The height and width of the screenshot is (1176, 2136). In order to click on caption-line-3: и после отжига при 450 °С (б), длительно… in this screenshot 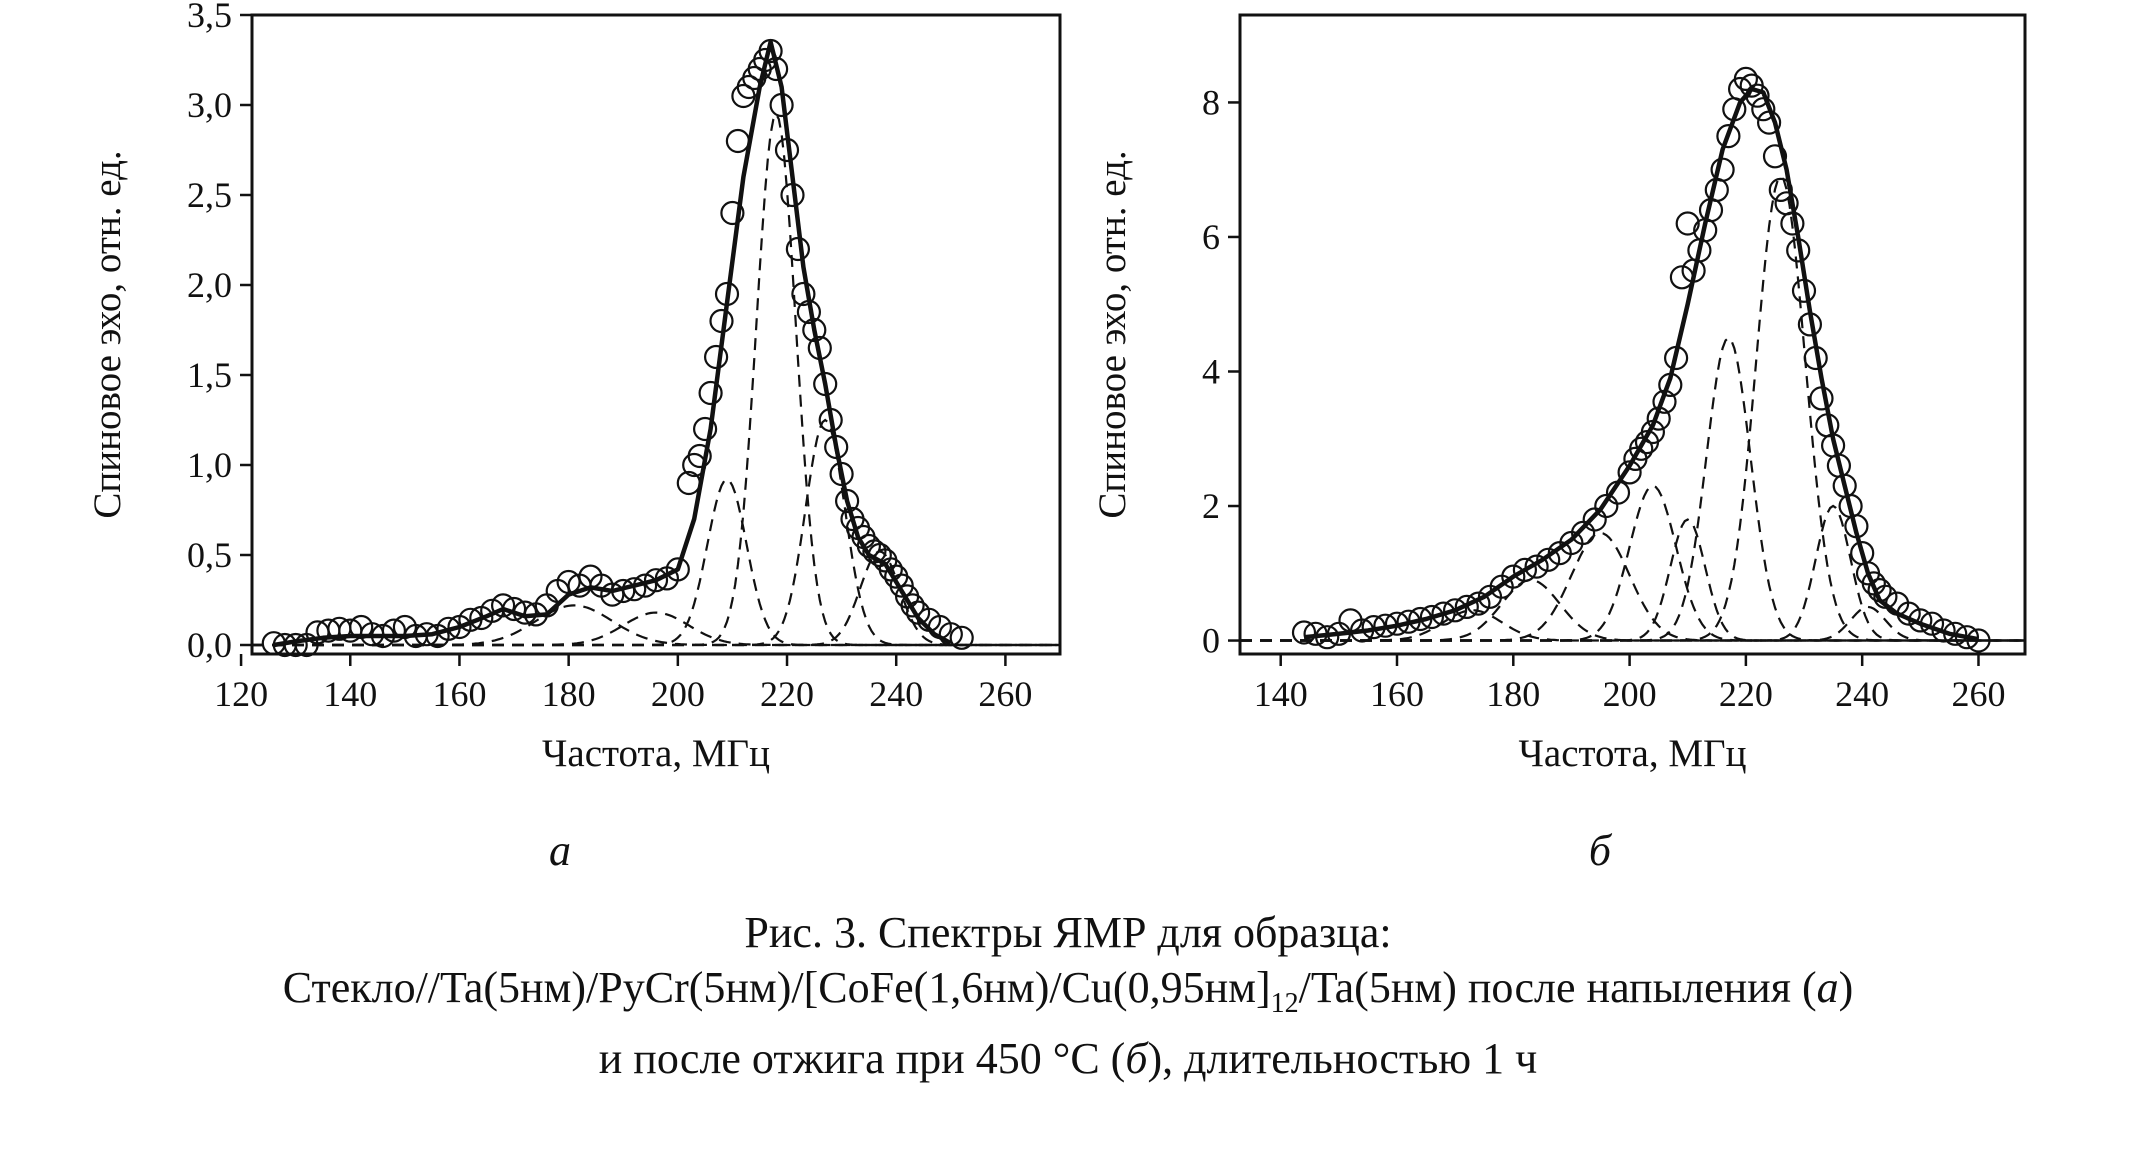, I will do `click(1068, 1058)`.